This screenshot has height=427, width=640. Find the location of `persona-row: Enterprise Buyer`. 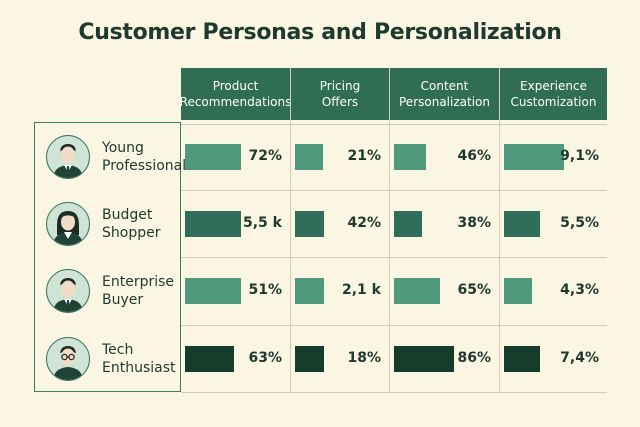

persona-row: Enterprise Buyer is located at coordinates (109, 291).